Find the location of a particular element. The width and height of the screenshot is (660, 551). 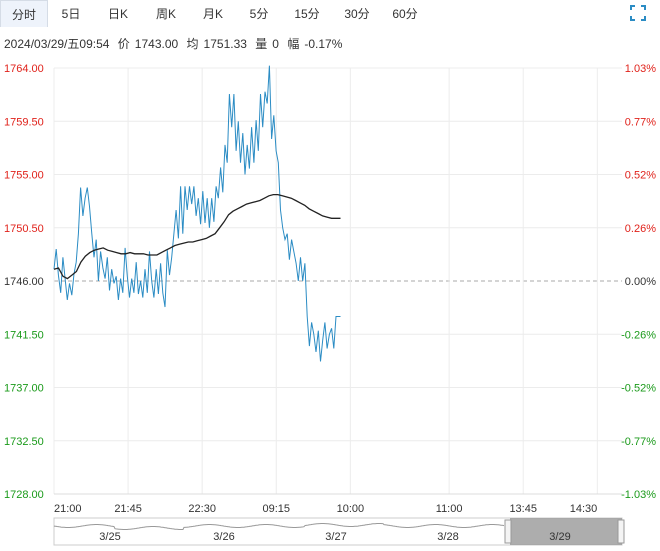

change-value: -0.17% is located at coordinates (323, 44).